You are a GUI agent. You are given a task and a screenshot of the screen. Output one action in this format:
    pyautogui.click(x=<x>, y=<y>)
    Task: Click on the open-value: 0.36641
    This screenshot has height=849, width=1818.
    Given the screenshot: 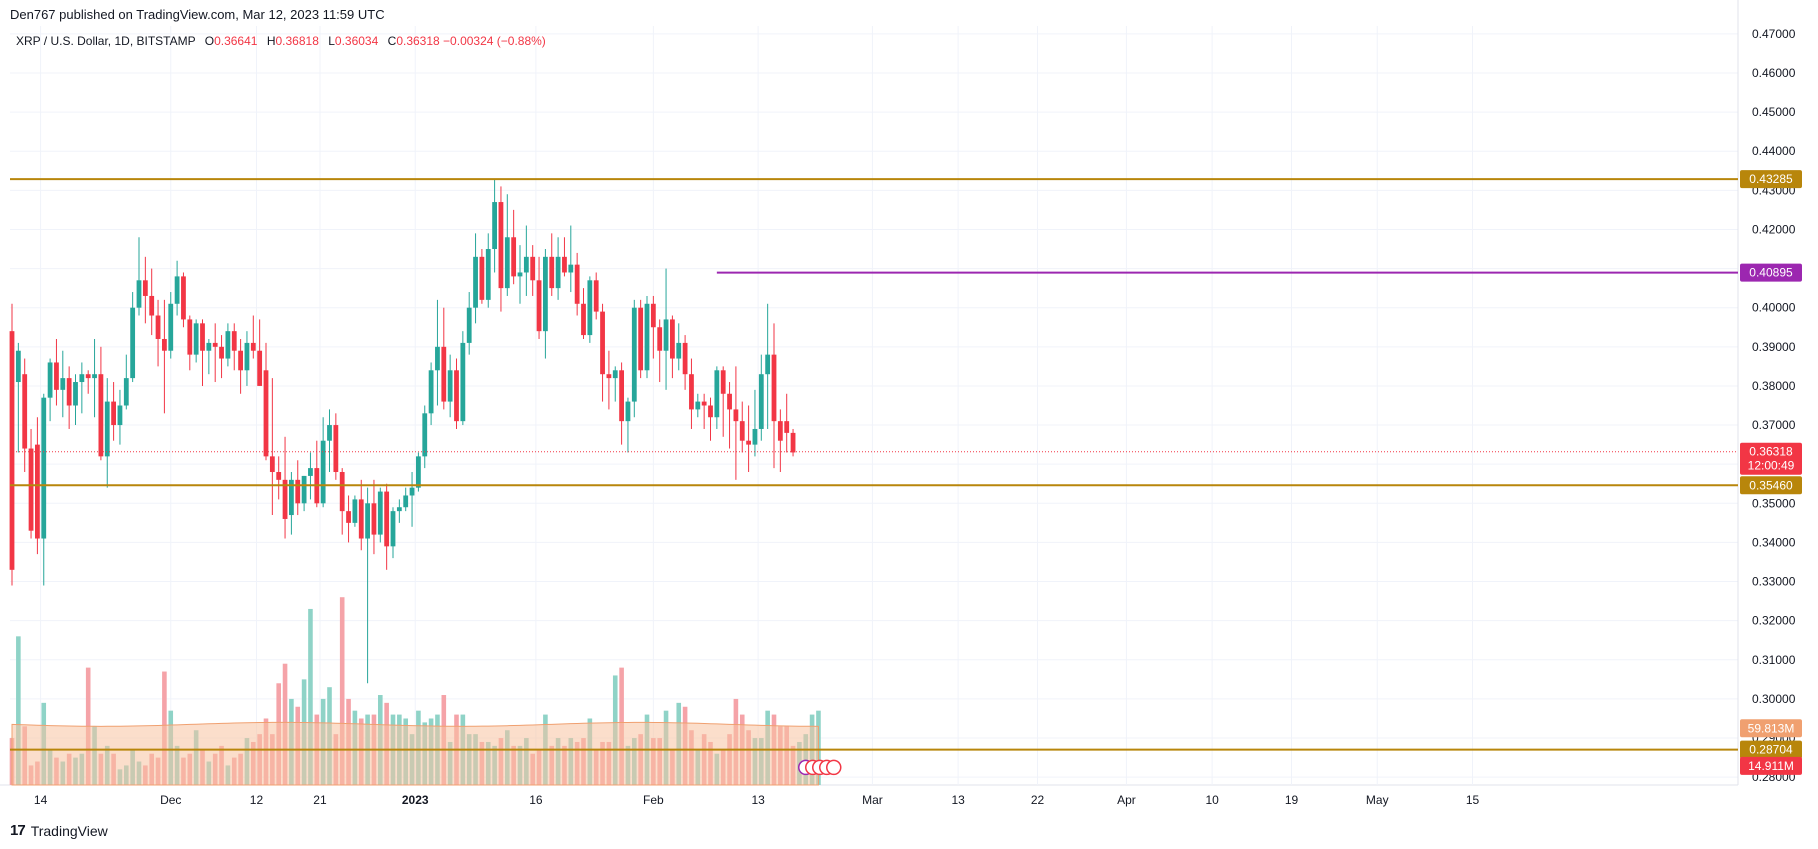 What is the action you would take?
    pyautogui.click(x=236, y=41)
    